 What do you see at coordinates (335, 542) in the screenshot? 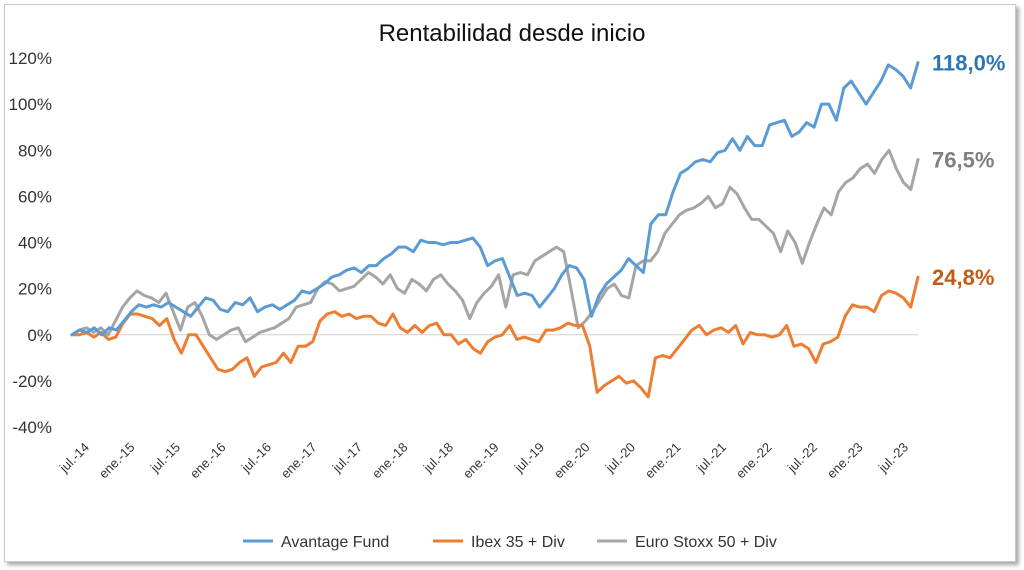
I see `legend-label: Avantage Fund` at bounding box center [335, 542].